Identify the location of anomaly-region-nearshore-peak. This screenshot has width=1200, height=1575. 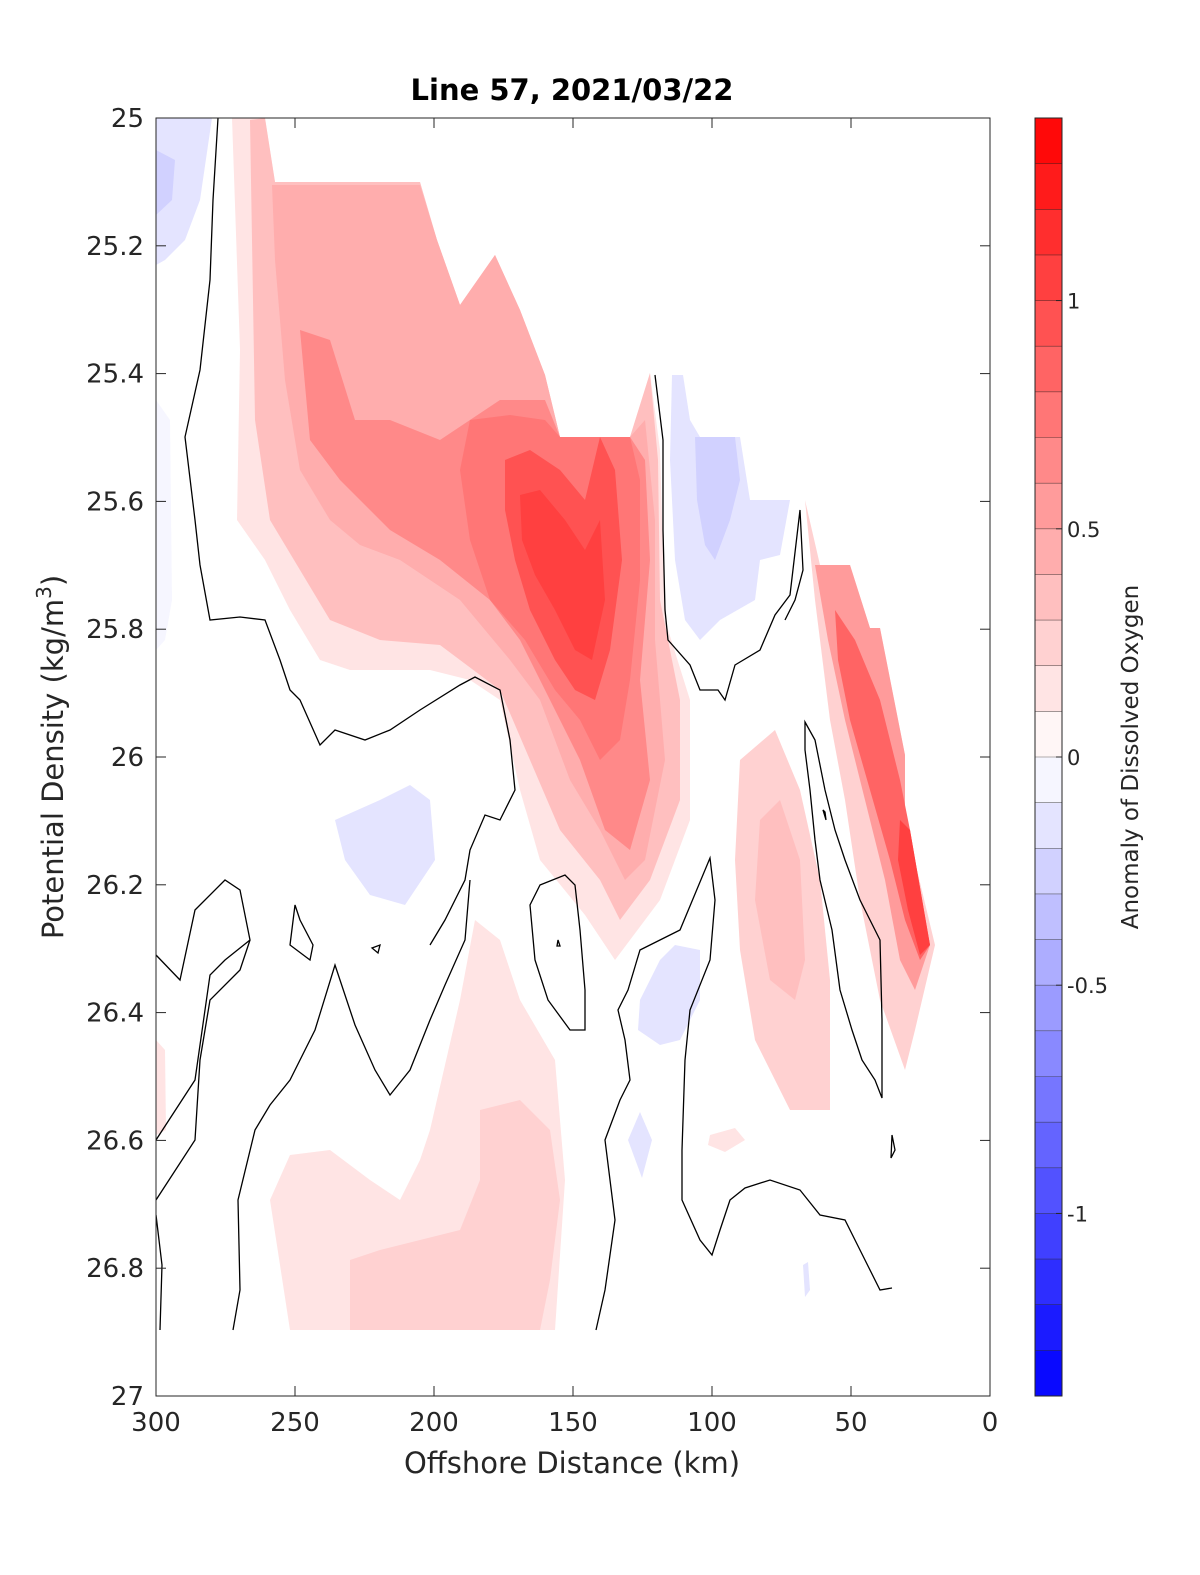
(914, 887).